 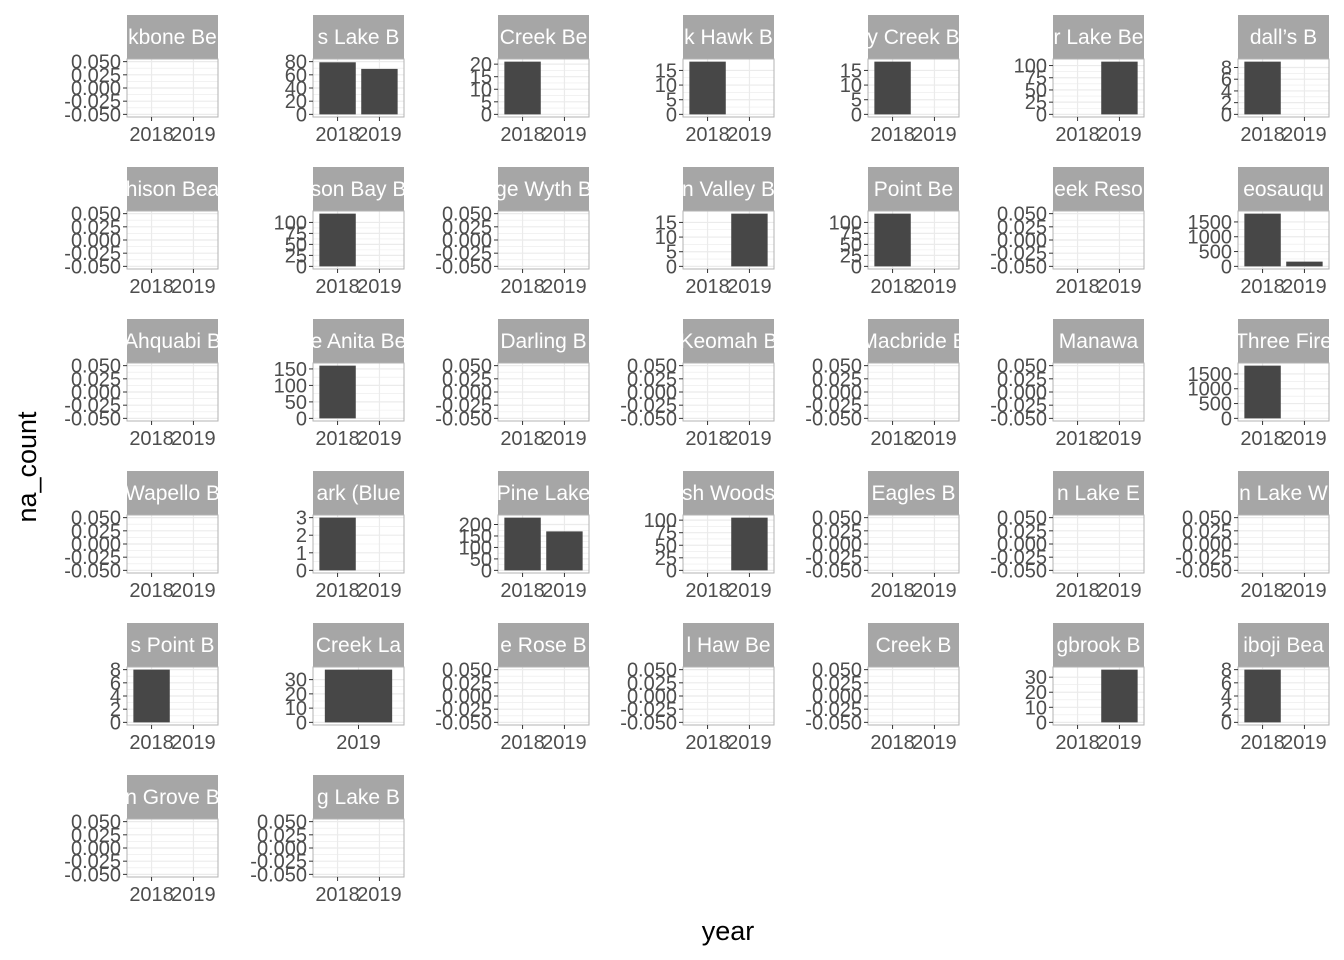 What do you see at coordinates (290, 370) in the screenshot?
I see `y-tick-label: 150` at bounding box center [290, 370].